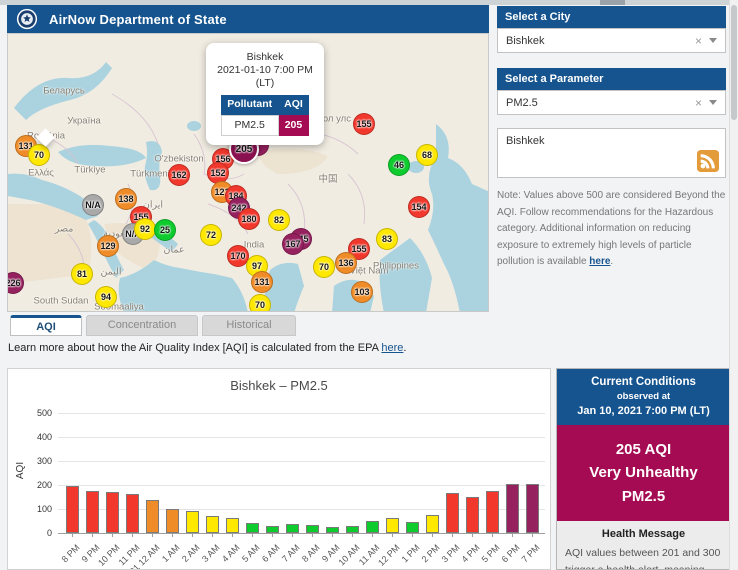 Image resolution: width=738 pixels, height=570 pixels. What do you see at coordinates (419, 207) in the screenshot?
I see `aqi-map-marker: 154` at bounding box center [419, 207].